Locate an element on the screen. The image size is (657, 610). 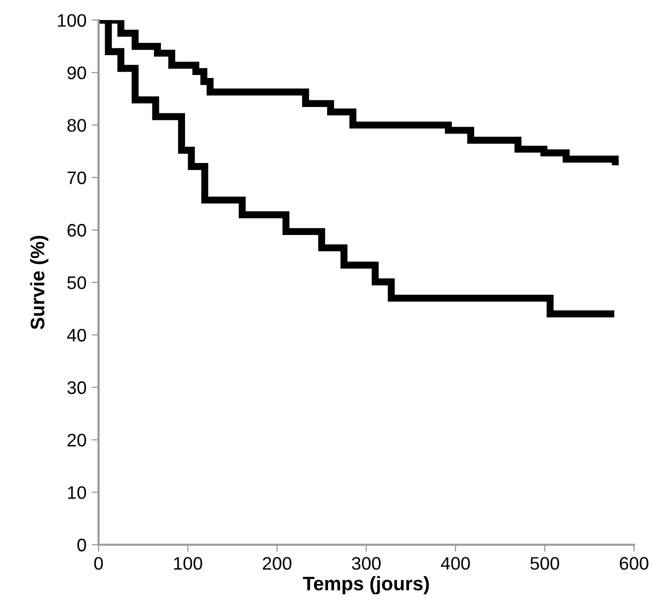
x-tick-label: 400 is located at coordinates (455, 563).